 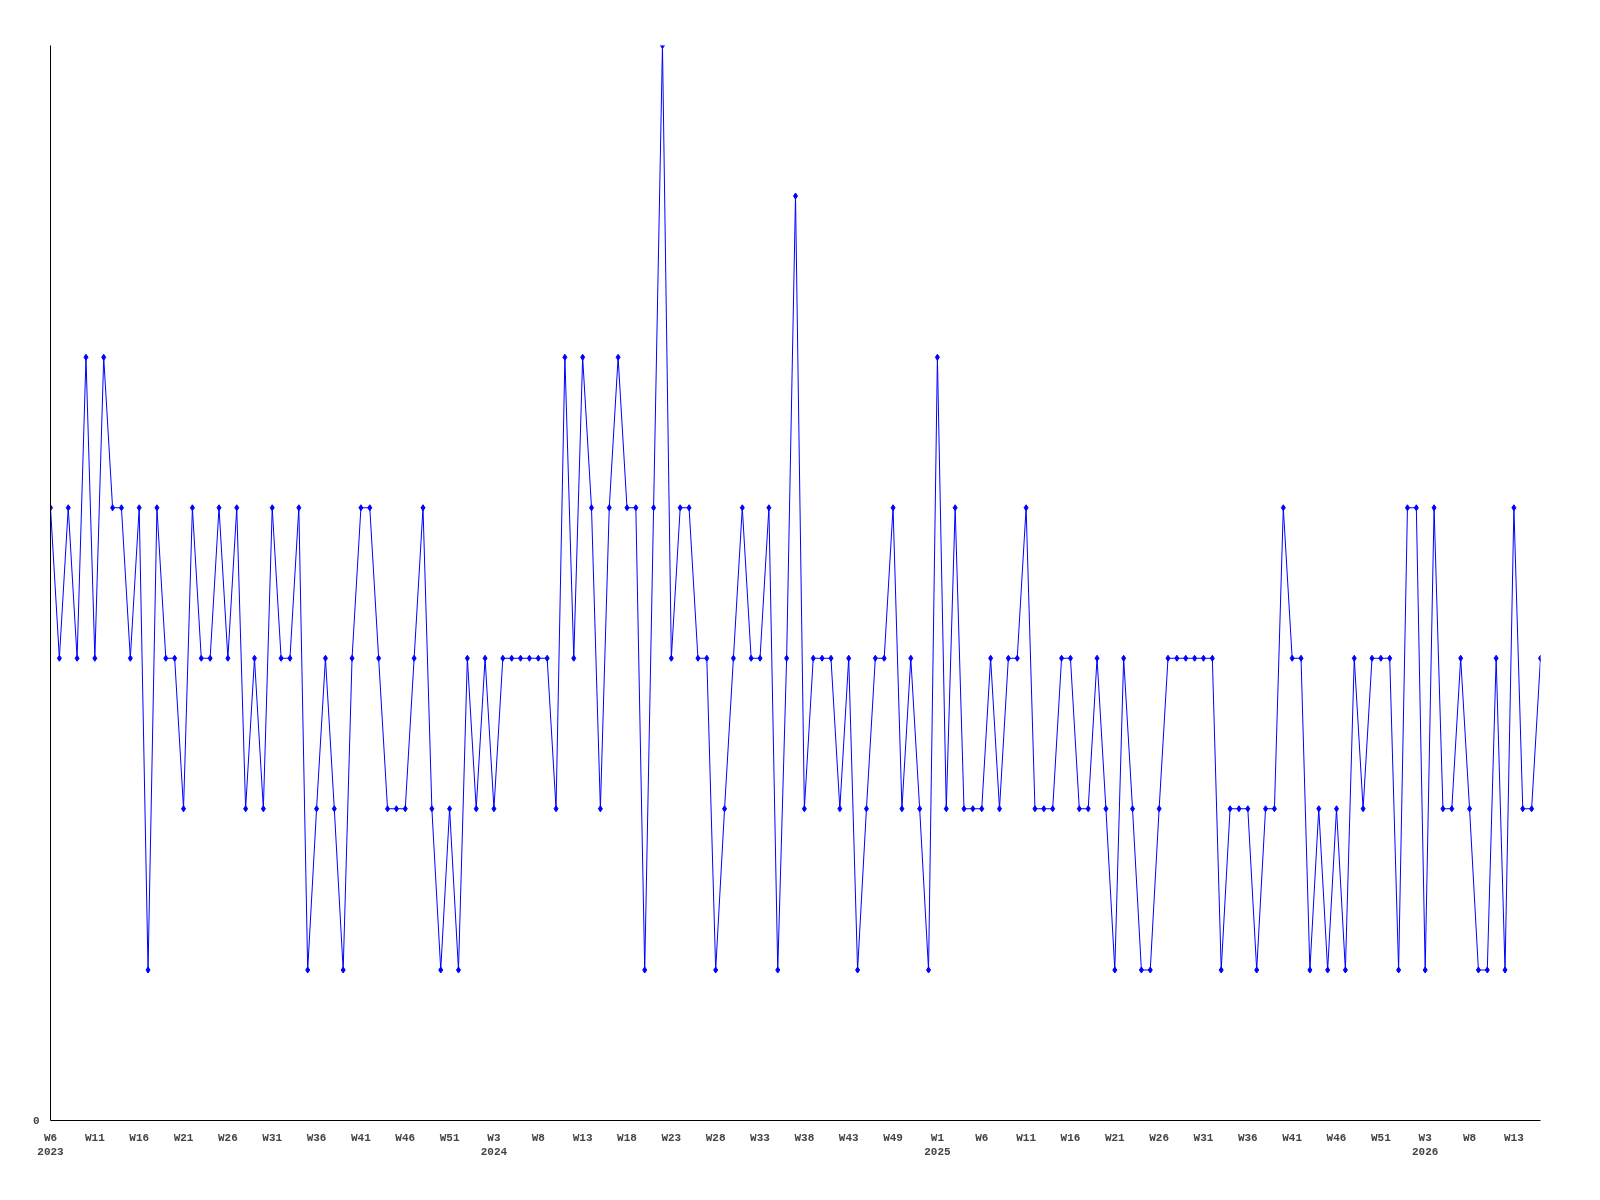 I want to click on x-tick-label: W28, so click(x=715, y=1137).